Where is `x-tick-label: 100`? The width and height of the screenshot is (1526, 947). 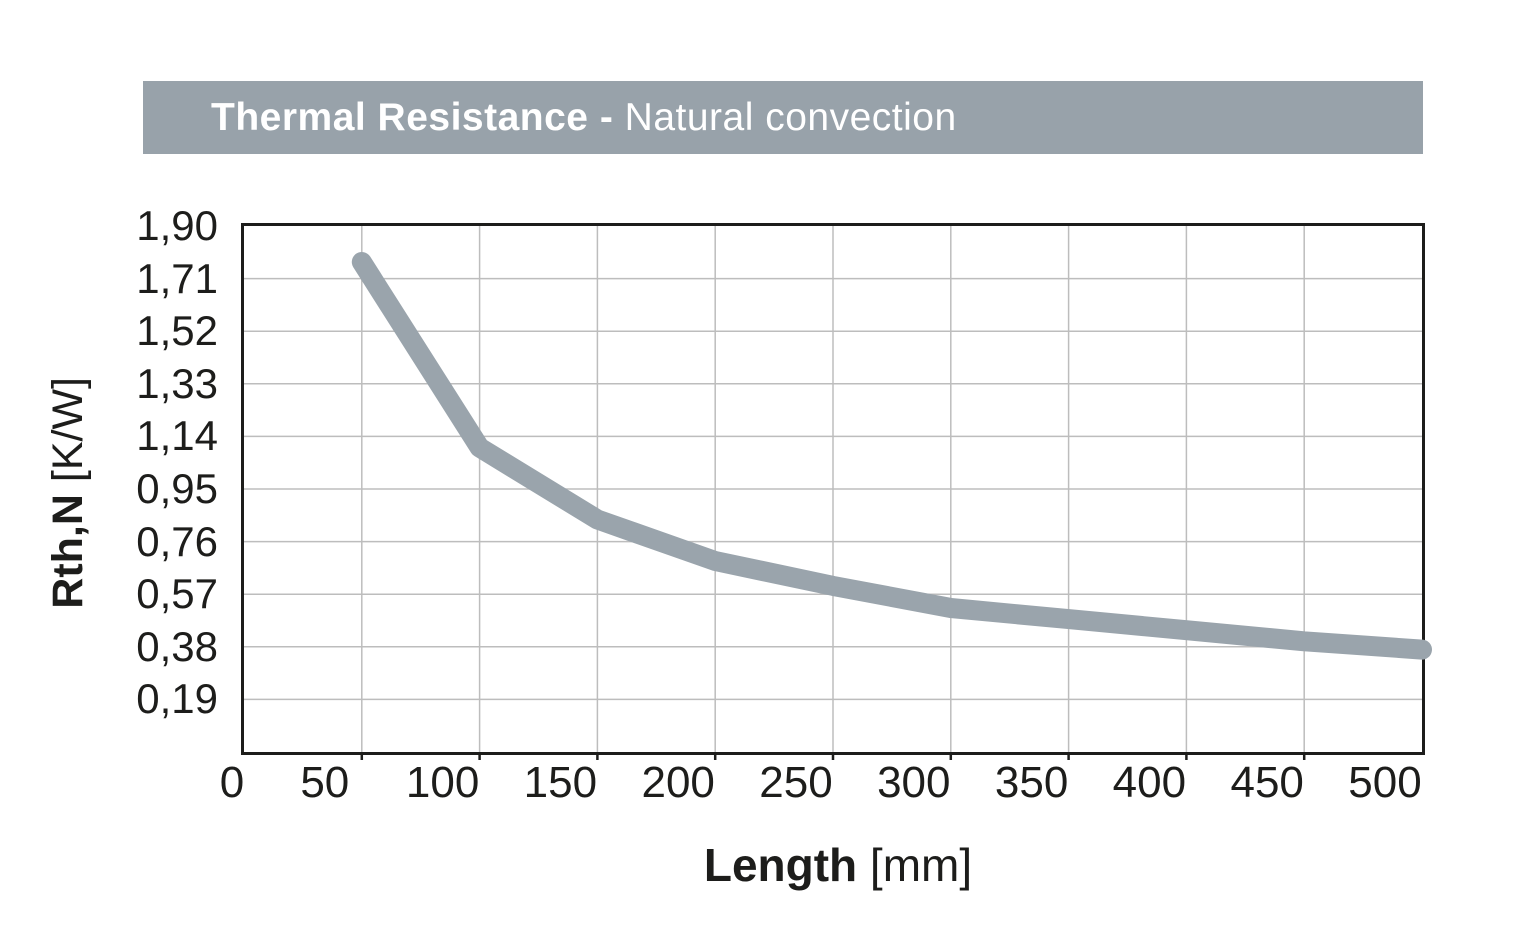
x-tick-label: 100 is located at coordinates (442, 782).